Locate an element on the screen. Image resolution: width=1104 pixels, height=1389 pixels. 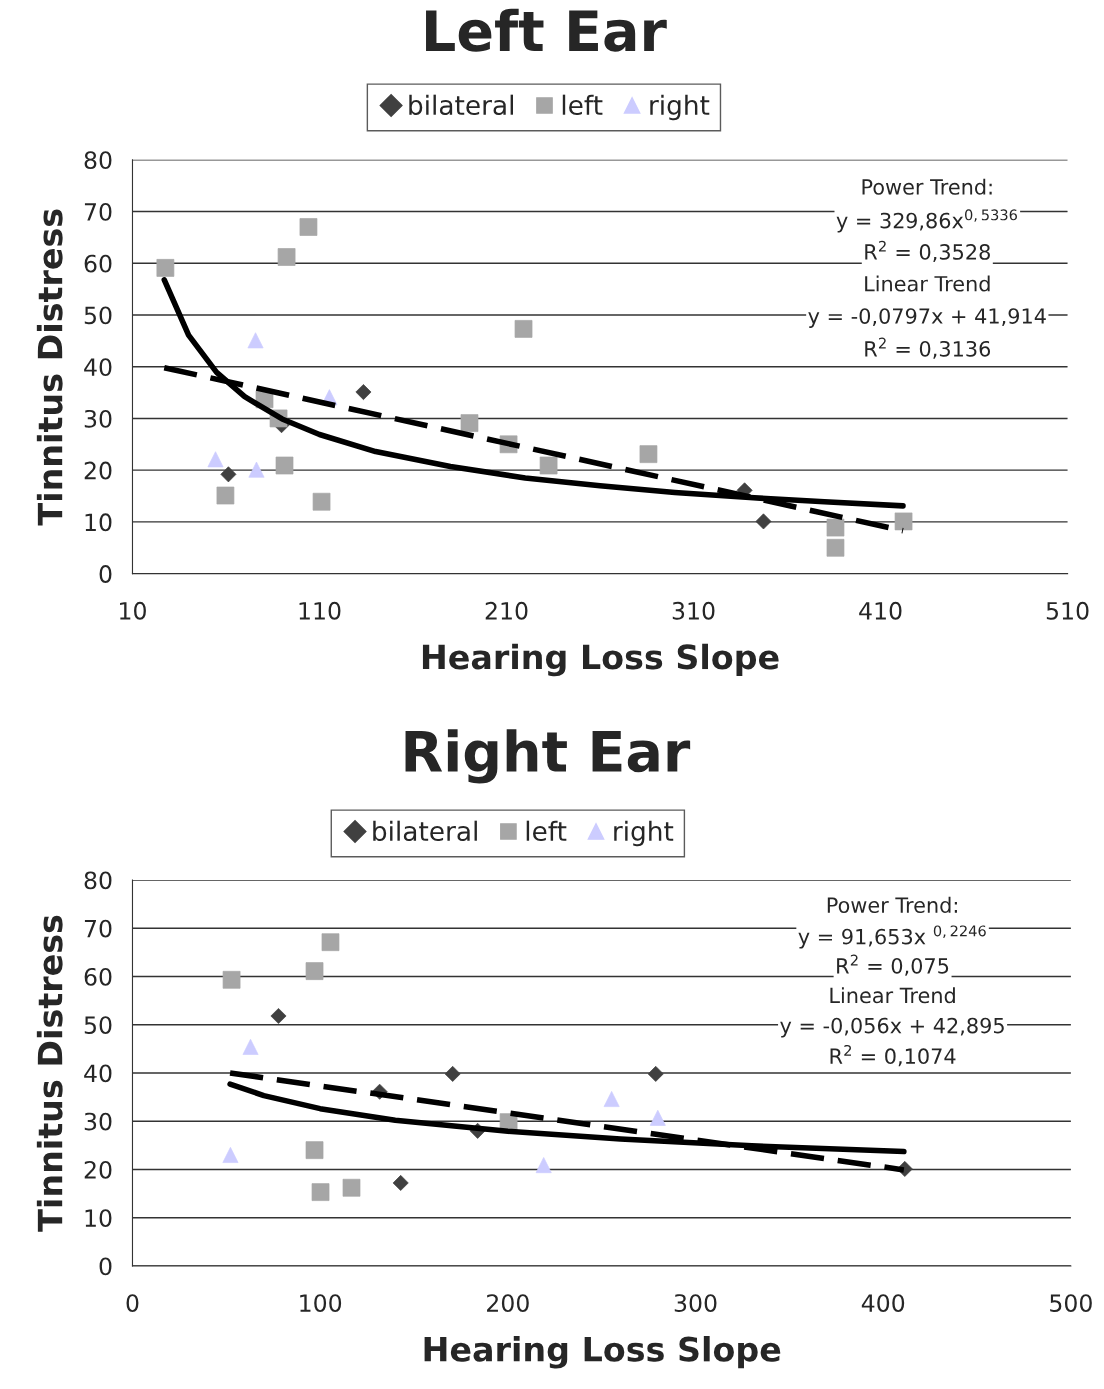
x-tick-label: 300 is located at coordinates (695, 1303).